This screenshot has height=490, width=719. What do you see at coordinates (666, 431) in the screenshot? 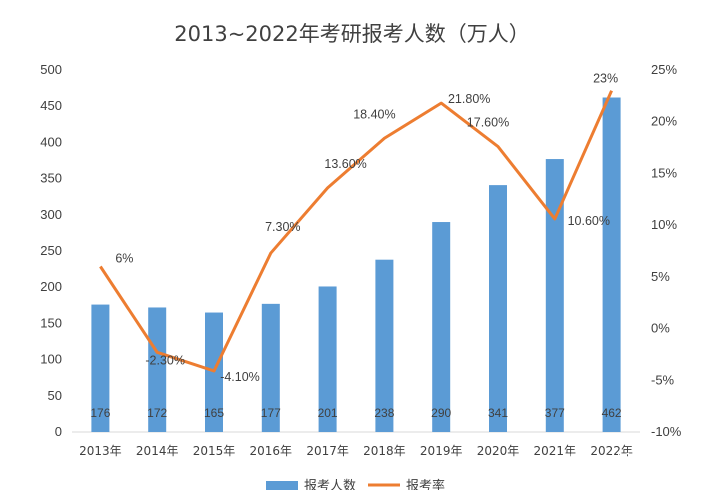
I see `right-axis-tick: -10%` at bounding box center [666, 431].